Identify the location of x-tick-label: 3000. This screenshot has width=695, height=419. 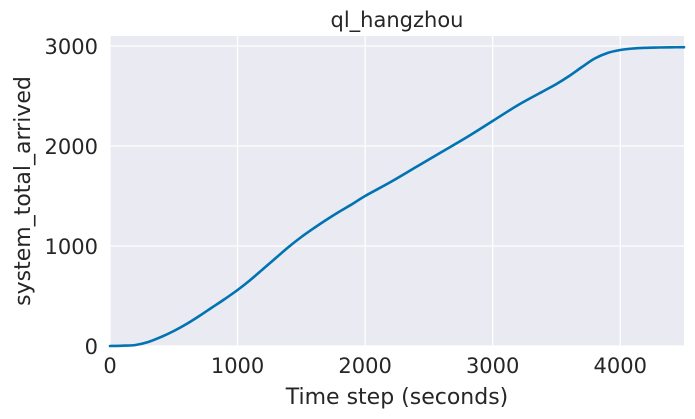
(492, 366).